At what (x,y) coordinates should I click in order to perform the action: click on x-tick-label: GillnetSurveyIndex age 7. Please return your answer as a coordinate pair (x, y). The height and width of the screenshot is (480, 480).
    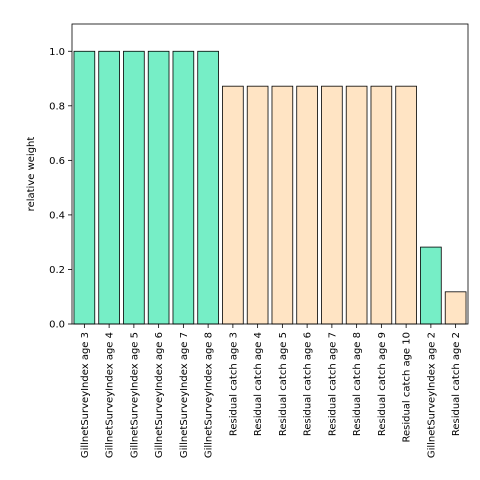
    Looking at the image, I should click on (184, 395).